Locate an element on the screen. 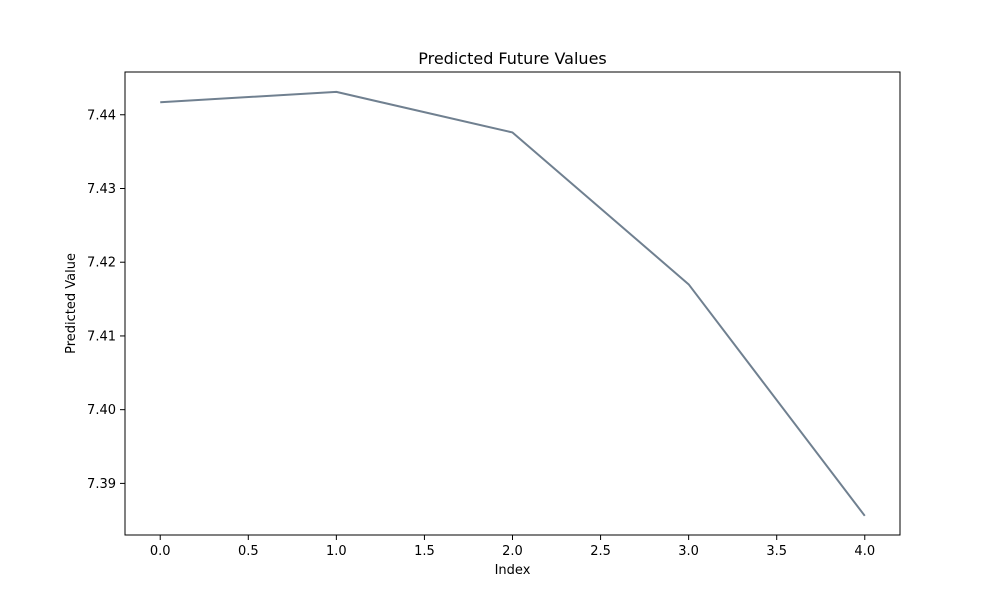  x-axis-label: Index is located at coordinates (513, 570).